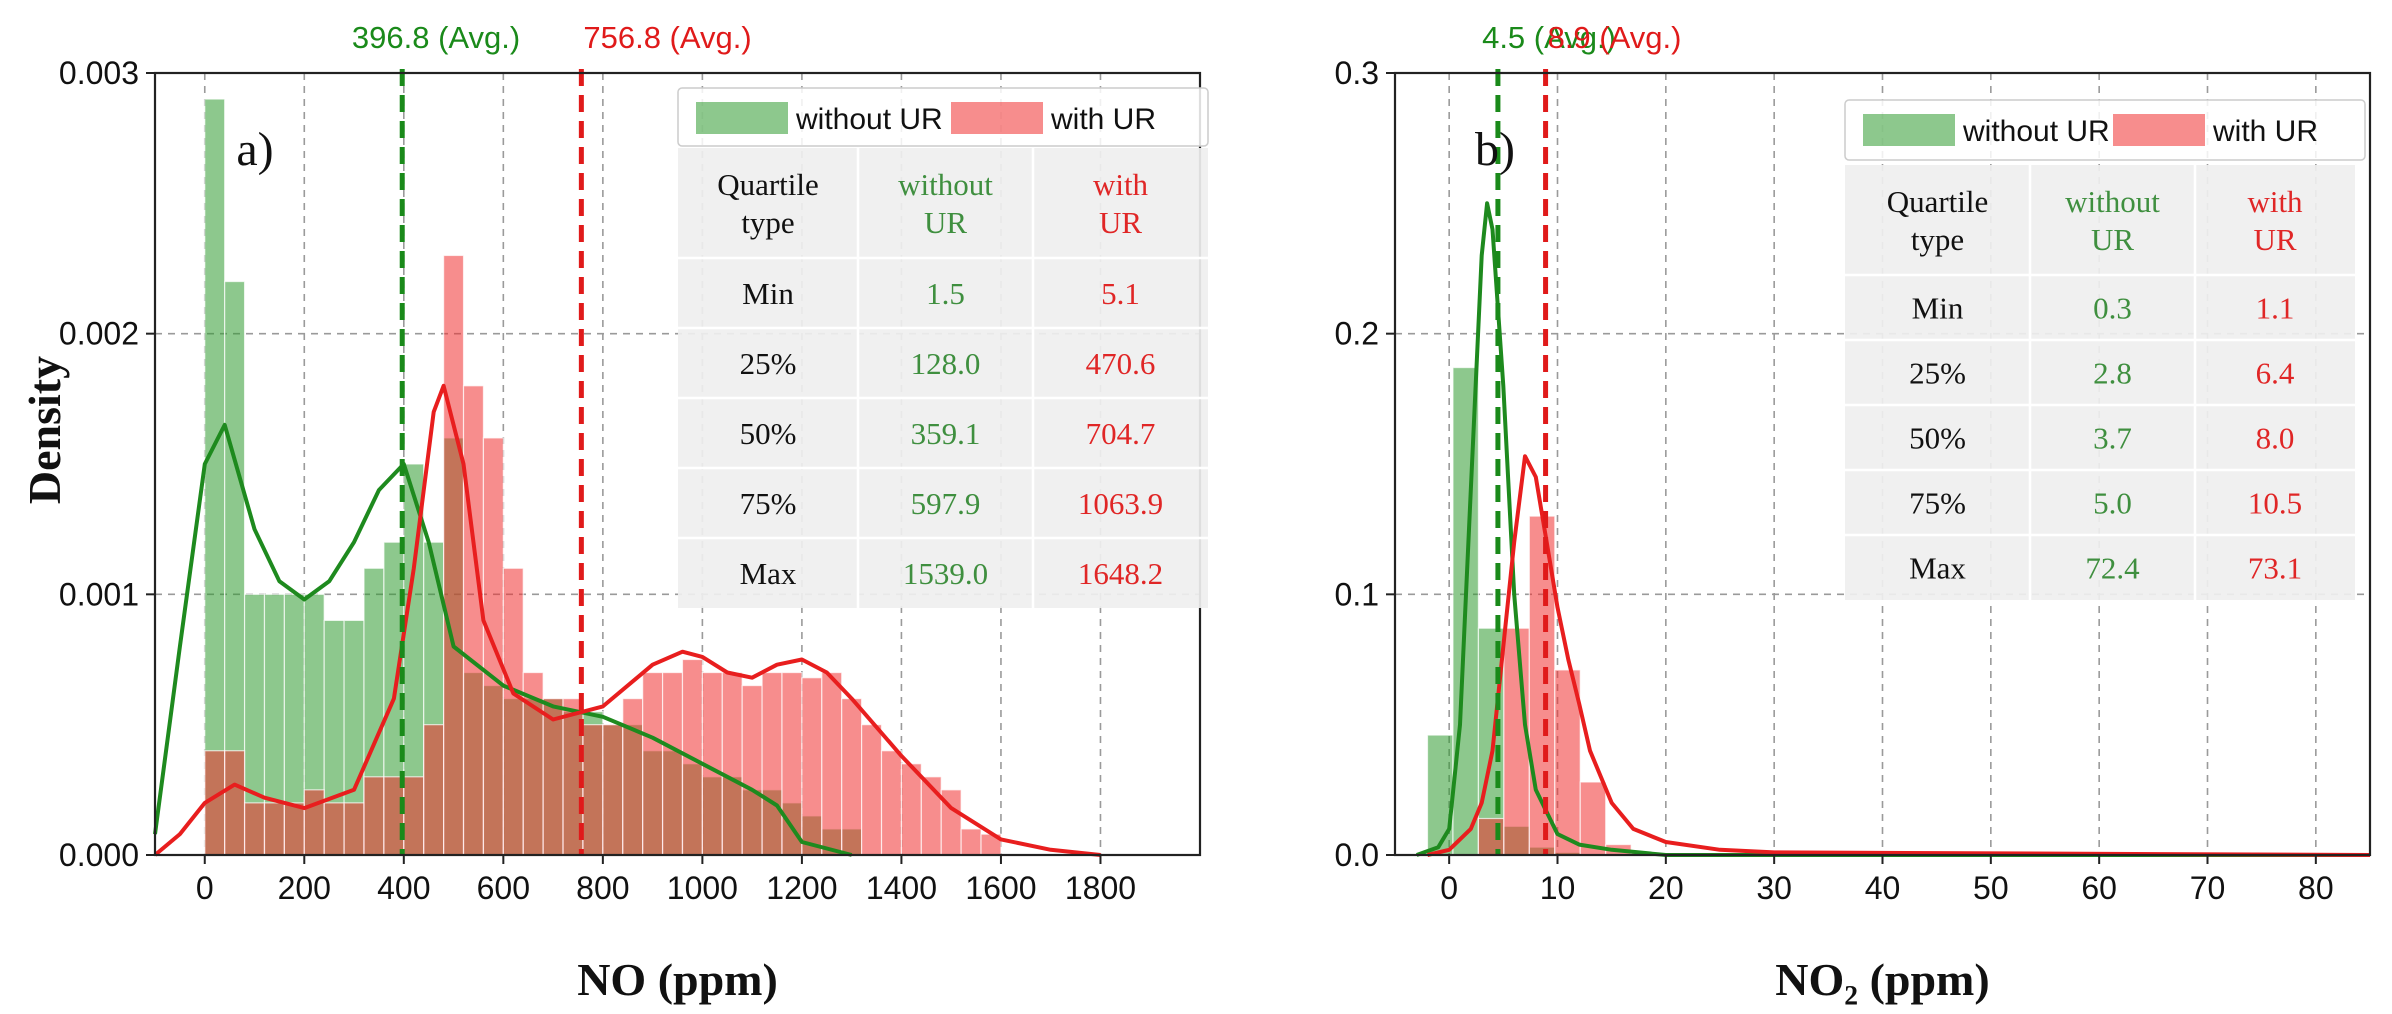 This screenshot has width=2392, height=1014. Describe the element at coordinates (1120, 573) in the screenshot. I see `panel-a-table-cell: 1648.2` at that location.